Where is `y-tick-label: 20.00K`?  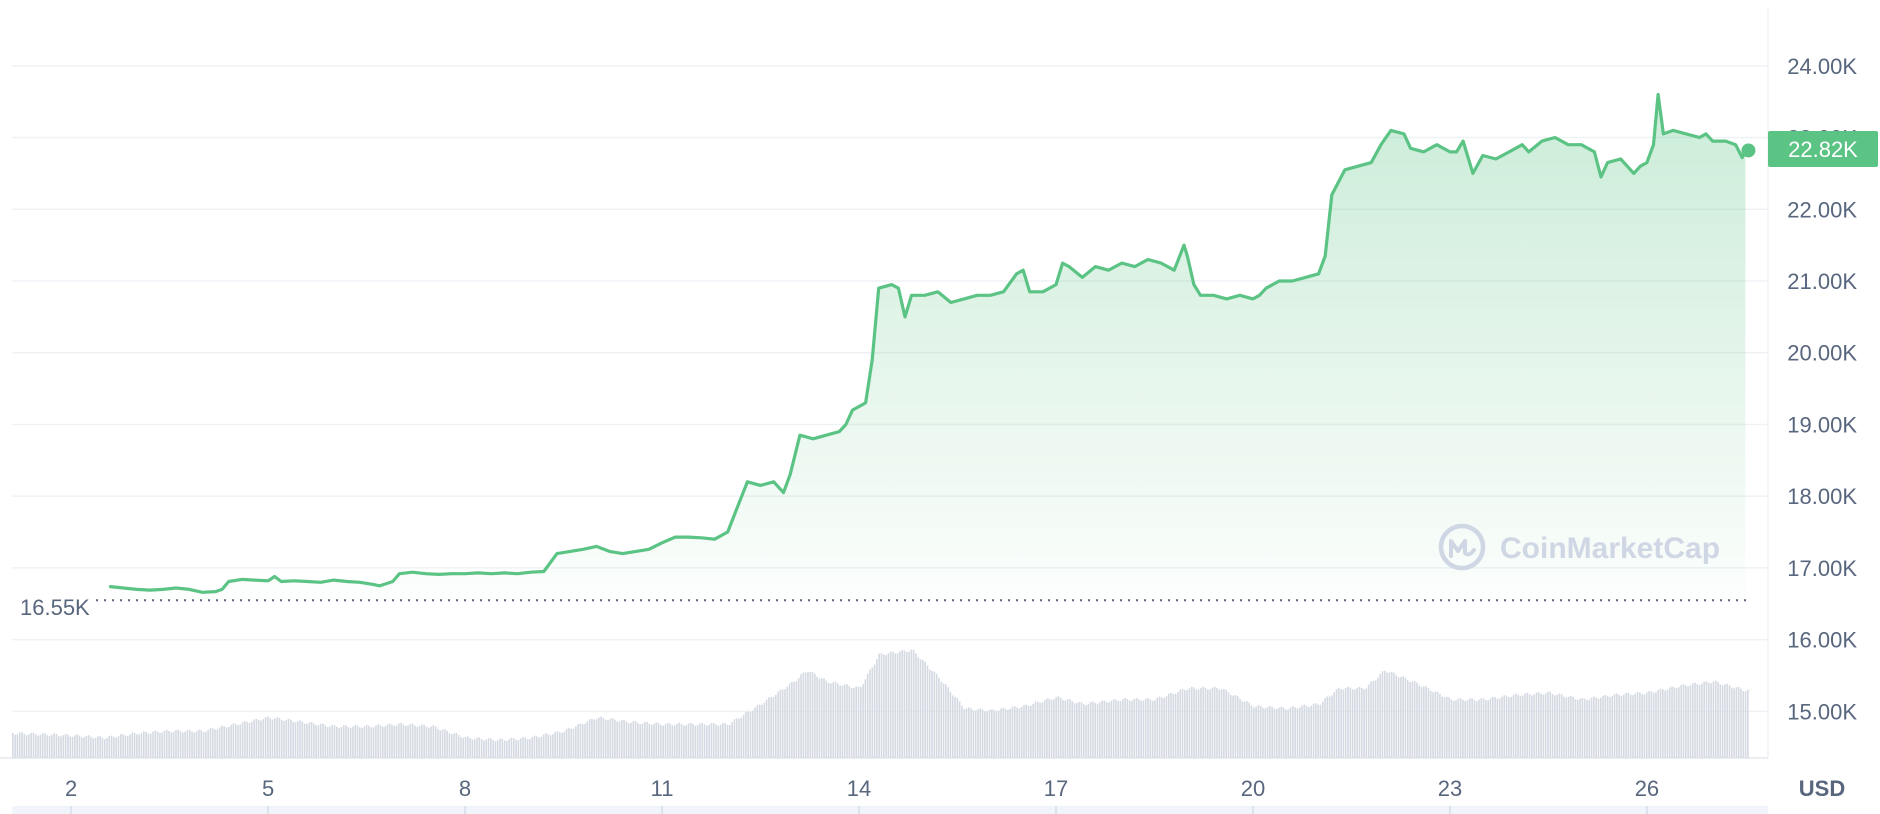
y-tick-label: 20.00K is located at coordinates (1822, 353).